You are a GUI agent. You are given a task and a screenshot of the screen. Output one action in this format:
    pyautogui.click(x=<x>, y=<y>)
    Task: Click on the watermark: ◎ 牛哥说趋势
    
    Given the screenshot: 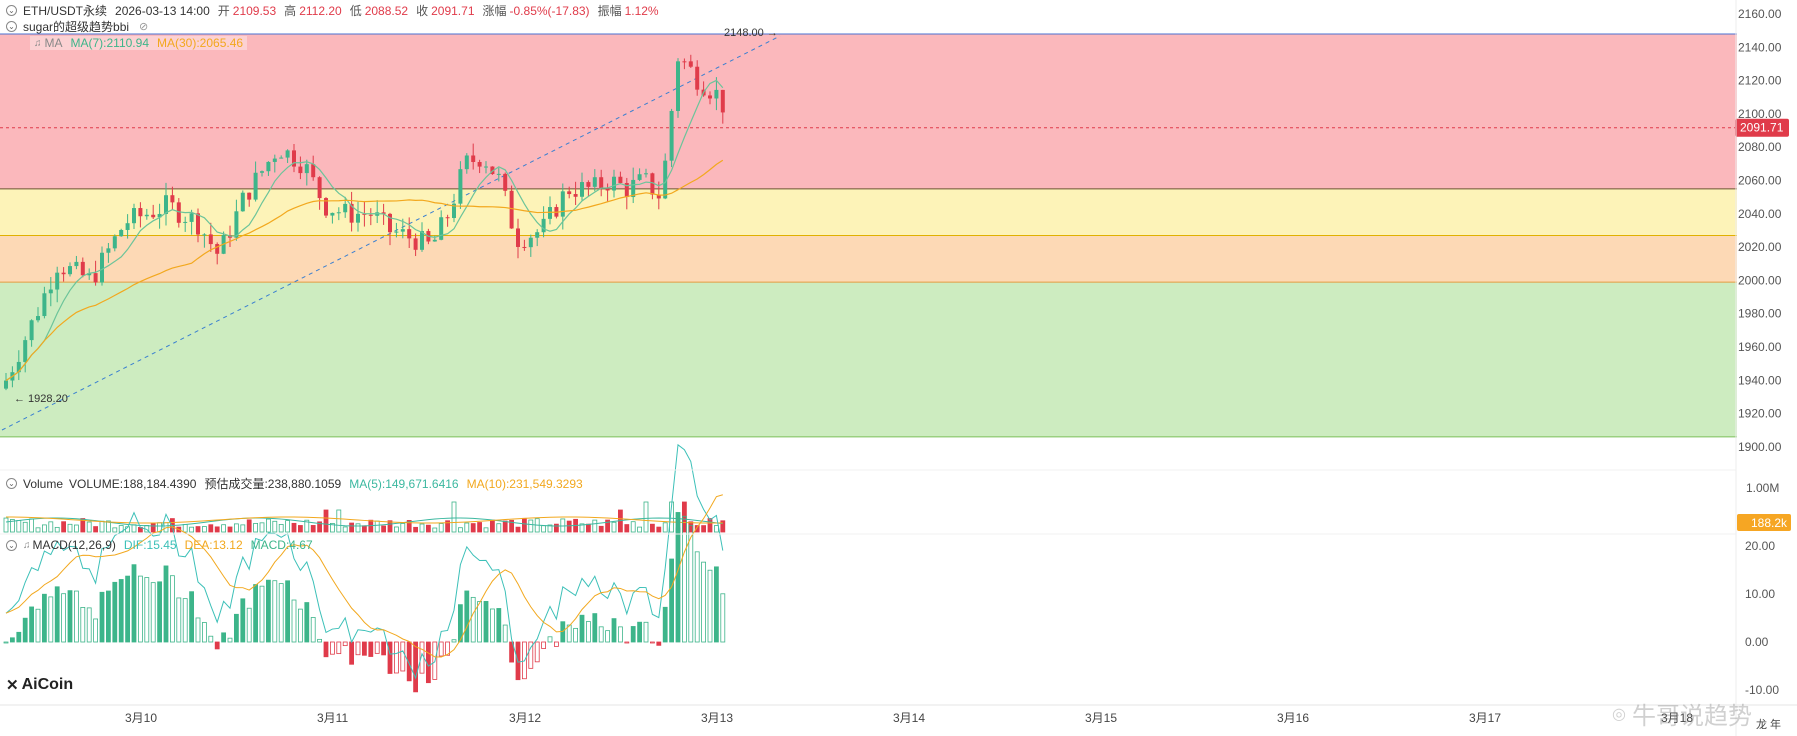 What is the action you would take?
    pyautogui.click(x=1682, y=713)
    